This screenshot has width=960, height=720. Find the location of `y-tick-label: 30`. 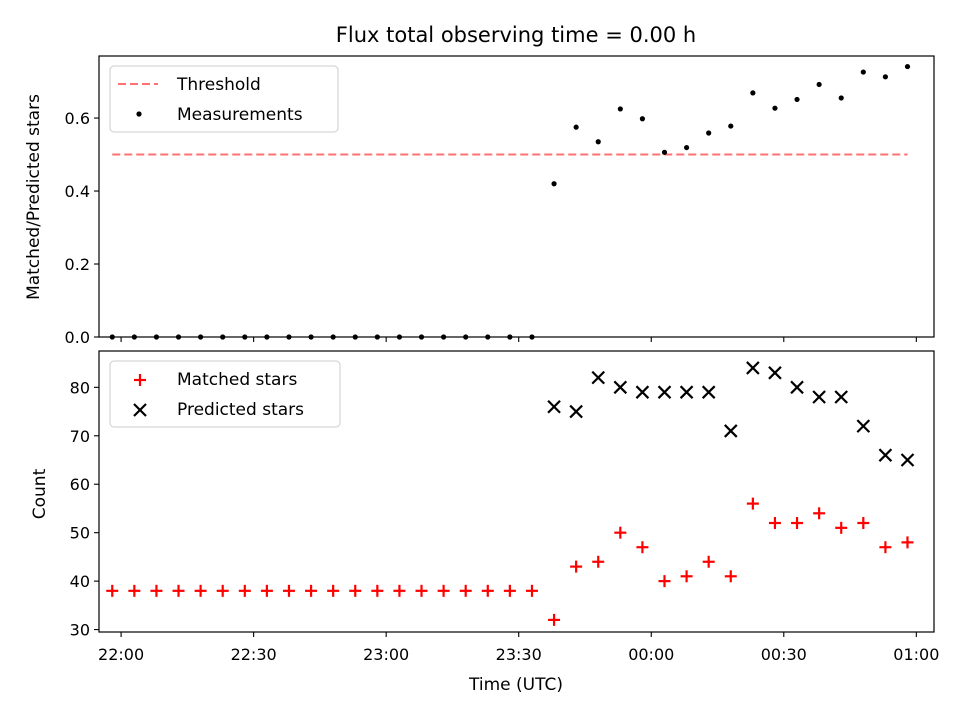

y-tick-label: 30 is located at coordinates (80, 630).